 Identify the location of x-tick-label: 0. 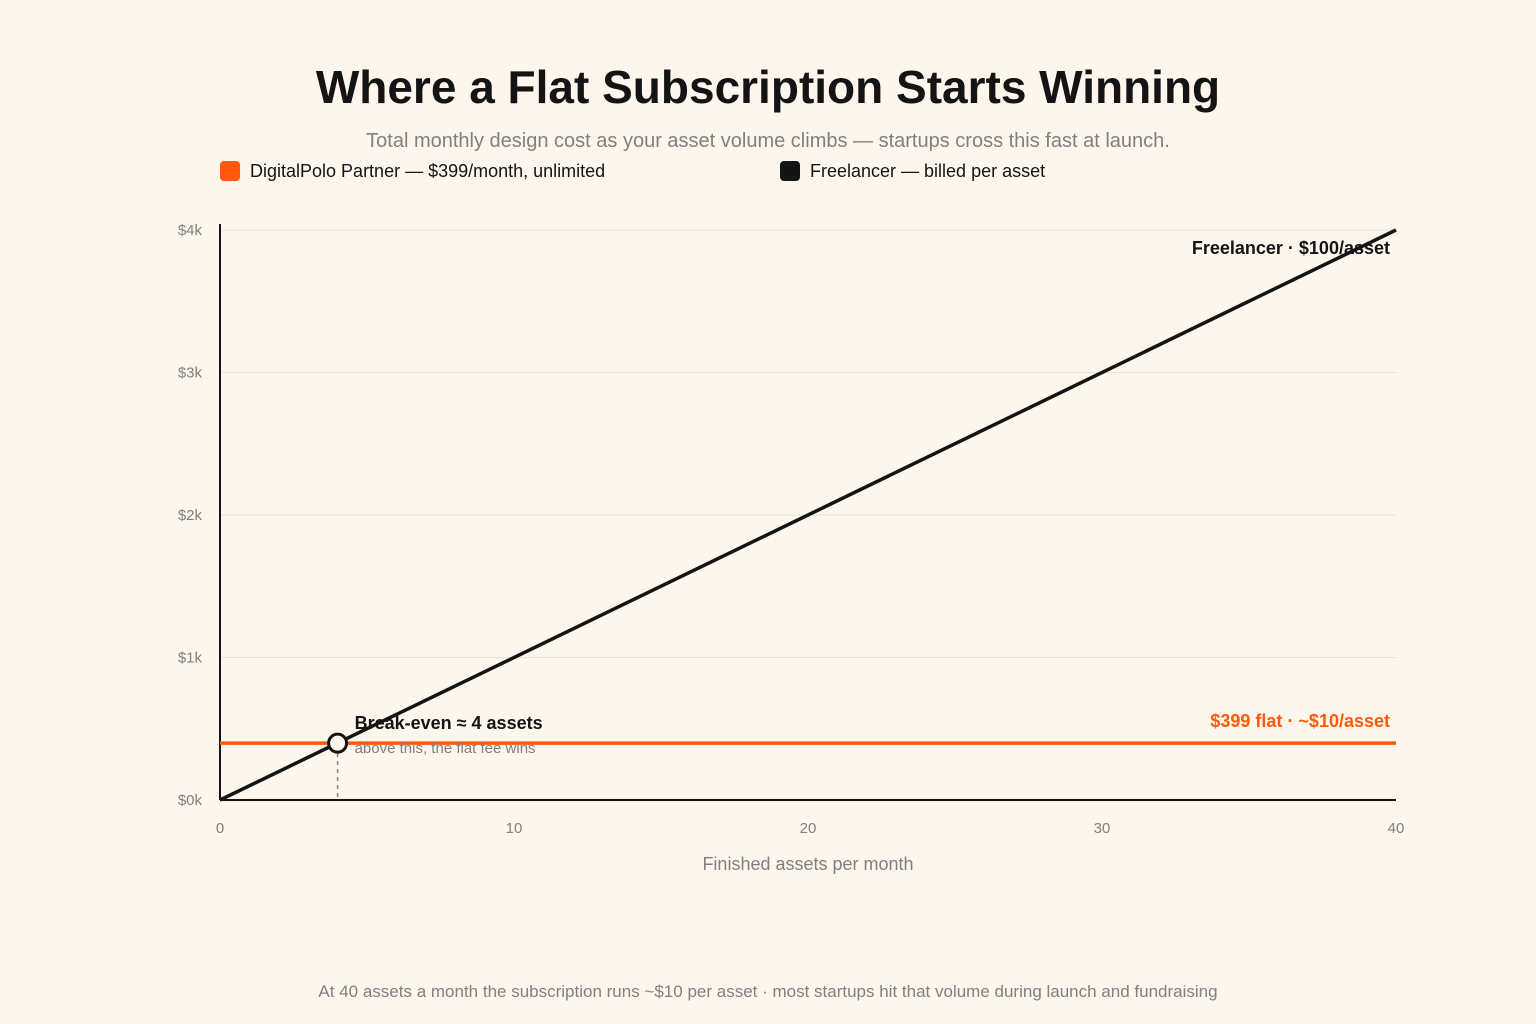
(220, 828).